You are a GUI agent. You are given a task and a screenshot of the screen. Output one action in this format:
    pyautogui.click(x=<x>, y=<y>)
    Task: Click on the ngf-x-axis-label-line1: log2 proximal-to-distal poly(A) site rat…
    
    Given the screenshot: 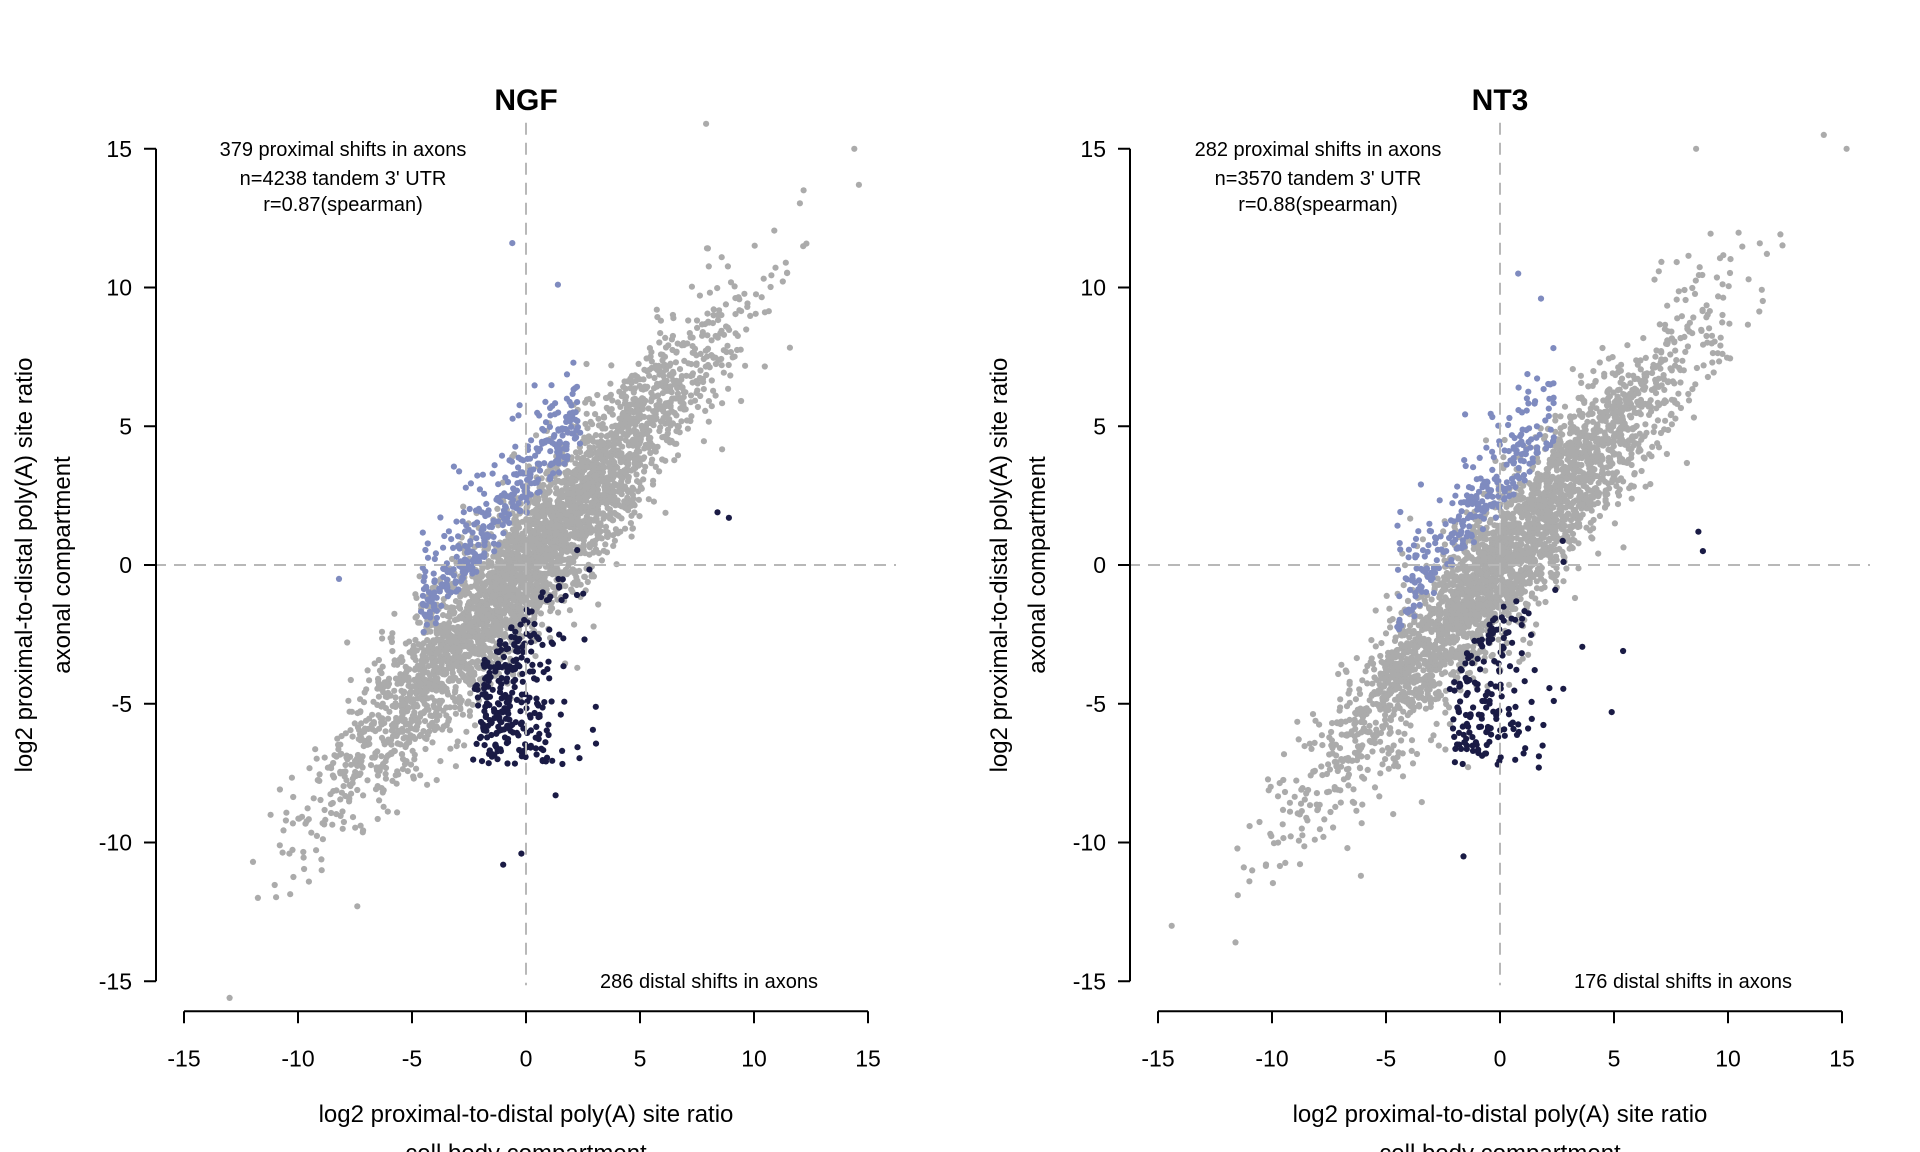 What is the action you would take?
    pyautogui.click(x=526, y=1114)
    